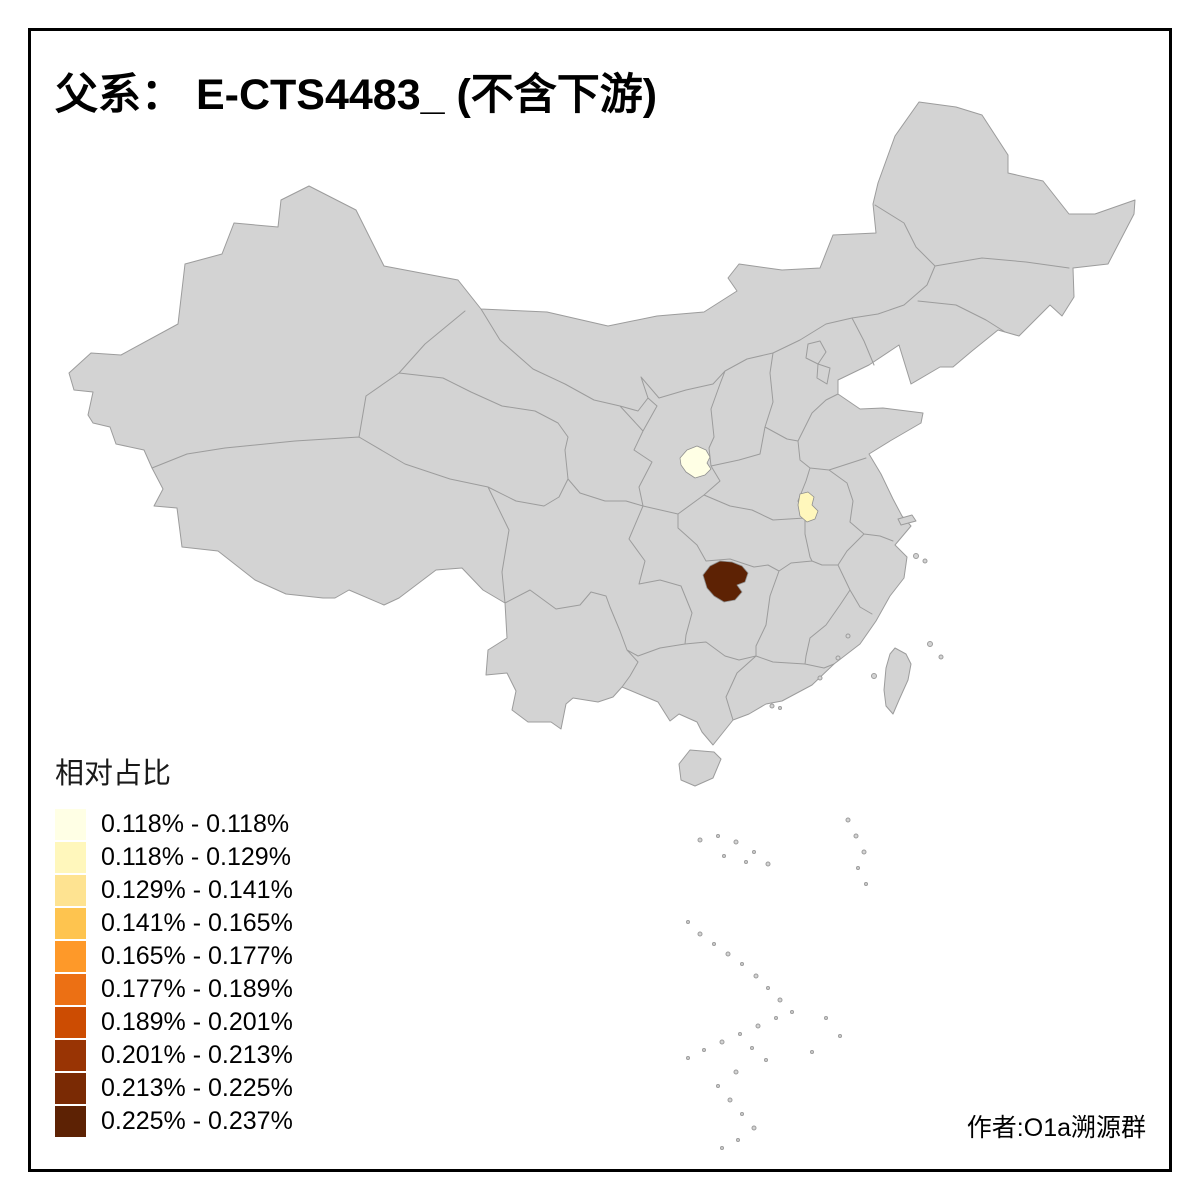 This screenshot has width=1200, height=1200. Describe the element at coordinates (197, 1121) in the screenshot. I see `legend-label: 0.225% - 0.237%` at that location.